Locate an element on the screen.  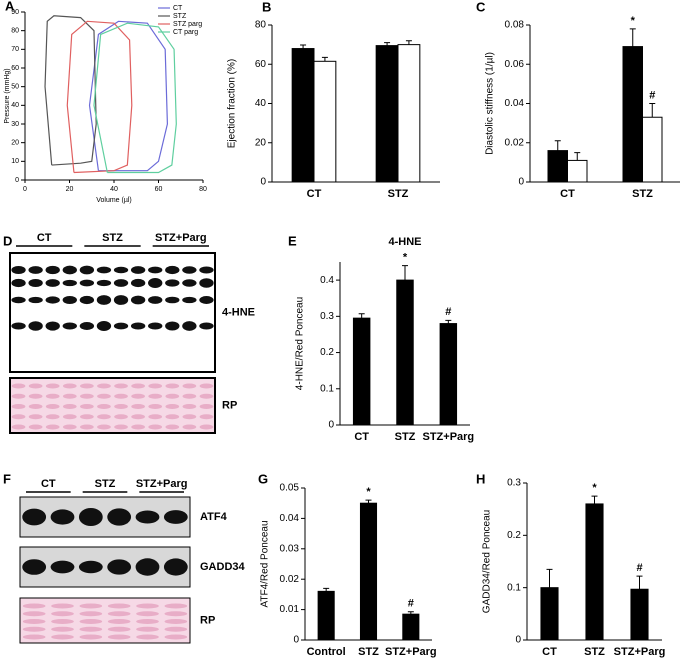
group-label: STZ is located at coordinates (105, 484).